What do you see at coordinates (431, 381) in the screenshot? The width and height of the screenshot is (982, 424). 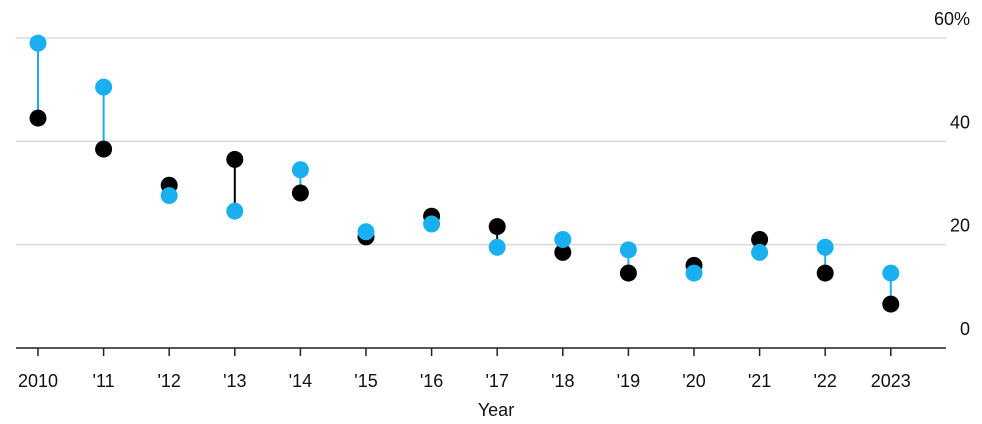 I see `x-tick-label: '16` at bounding box center [431, 381].